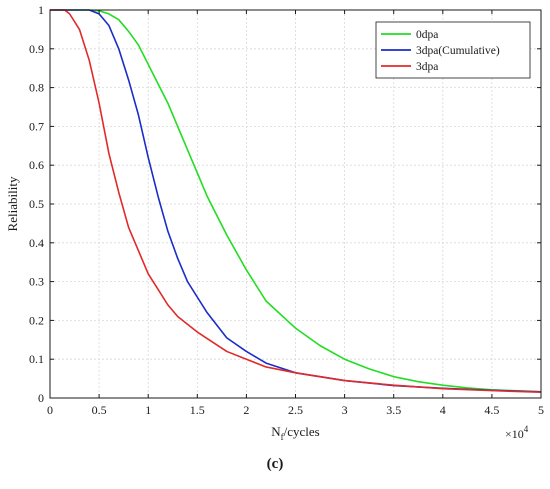  What do you see at coordinates (443, 410) in the screenshot?
I see `x-tick-label: 4` at bounding box center [443, 410].